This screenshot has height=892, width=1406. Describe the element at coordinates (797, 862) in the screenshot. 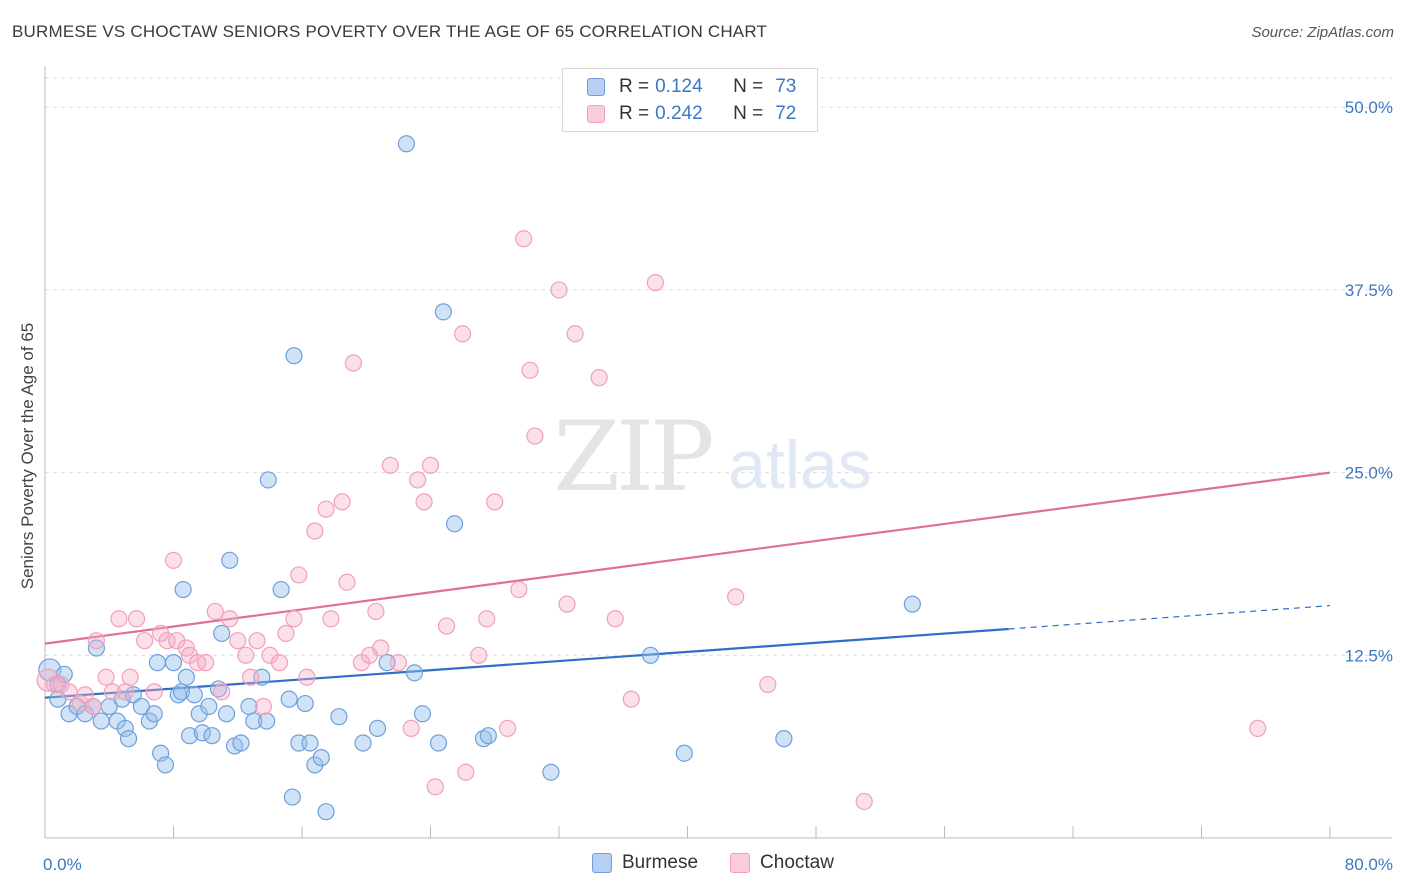

I see `choctaw-legend-label: Choctaw` at that location.